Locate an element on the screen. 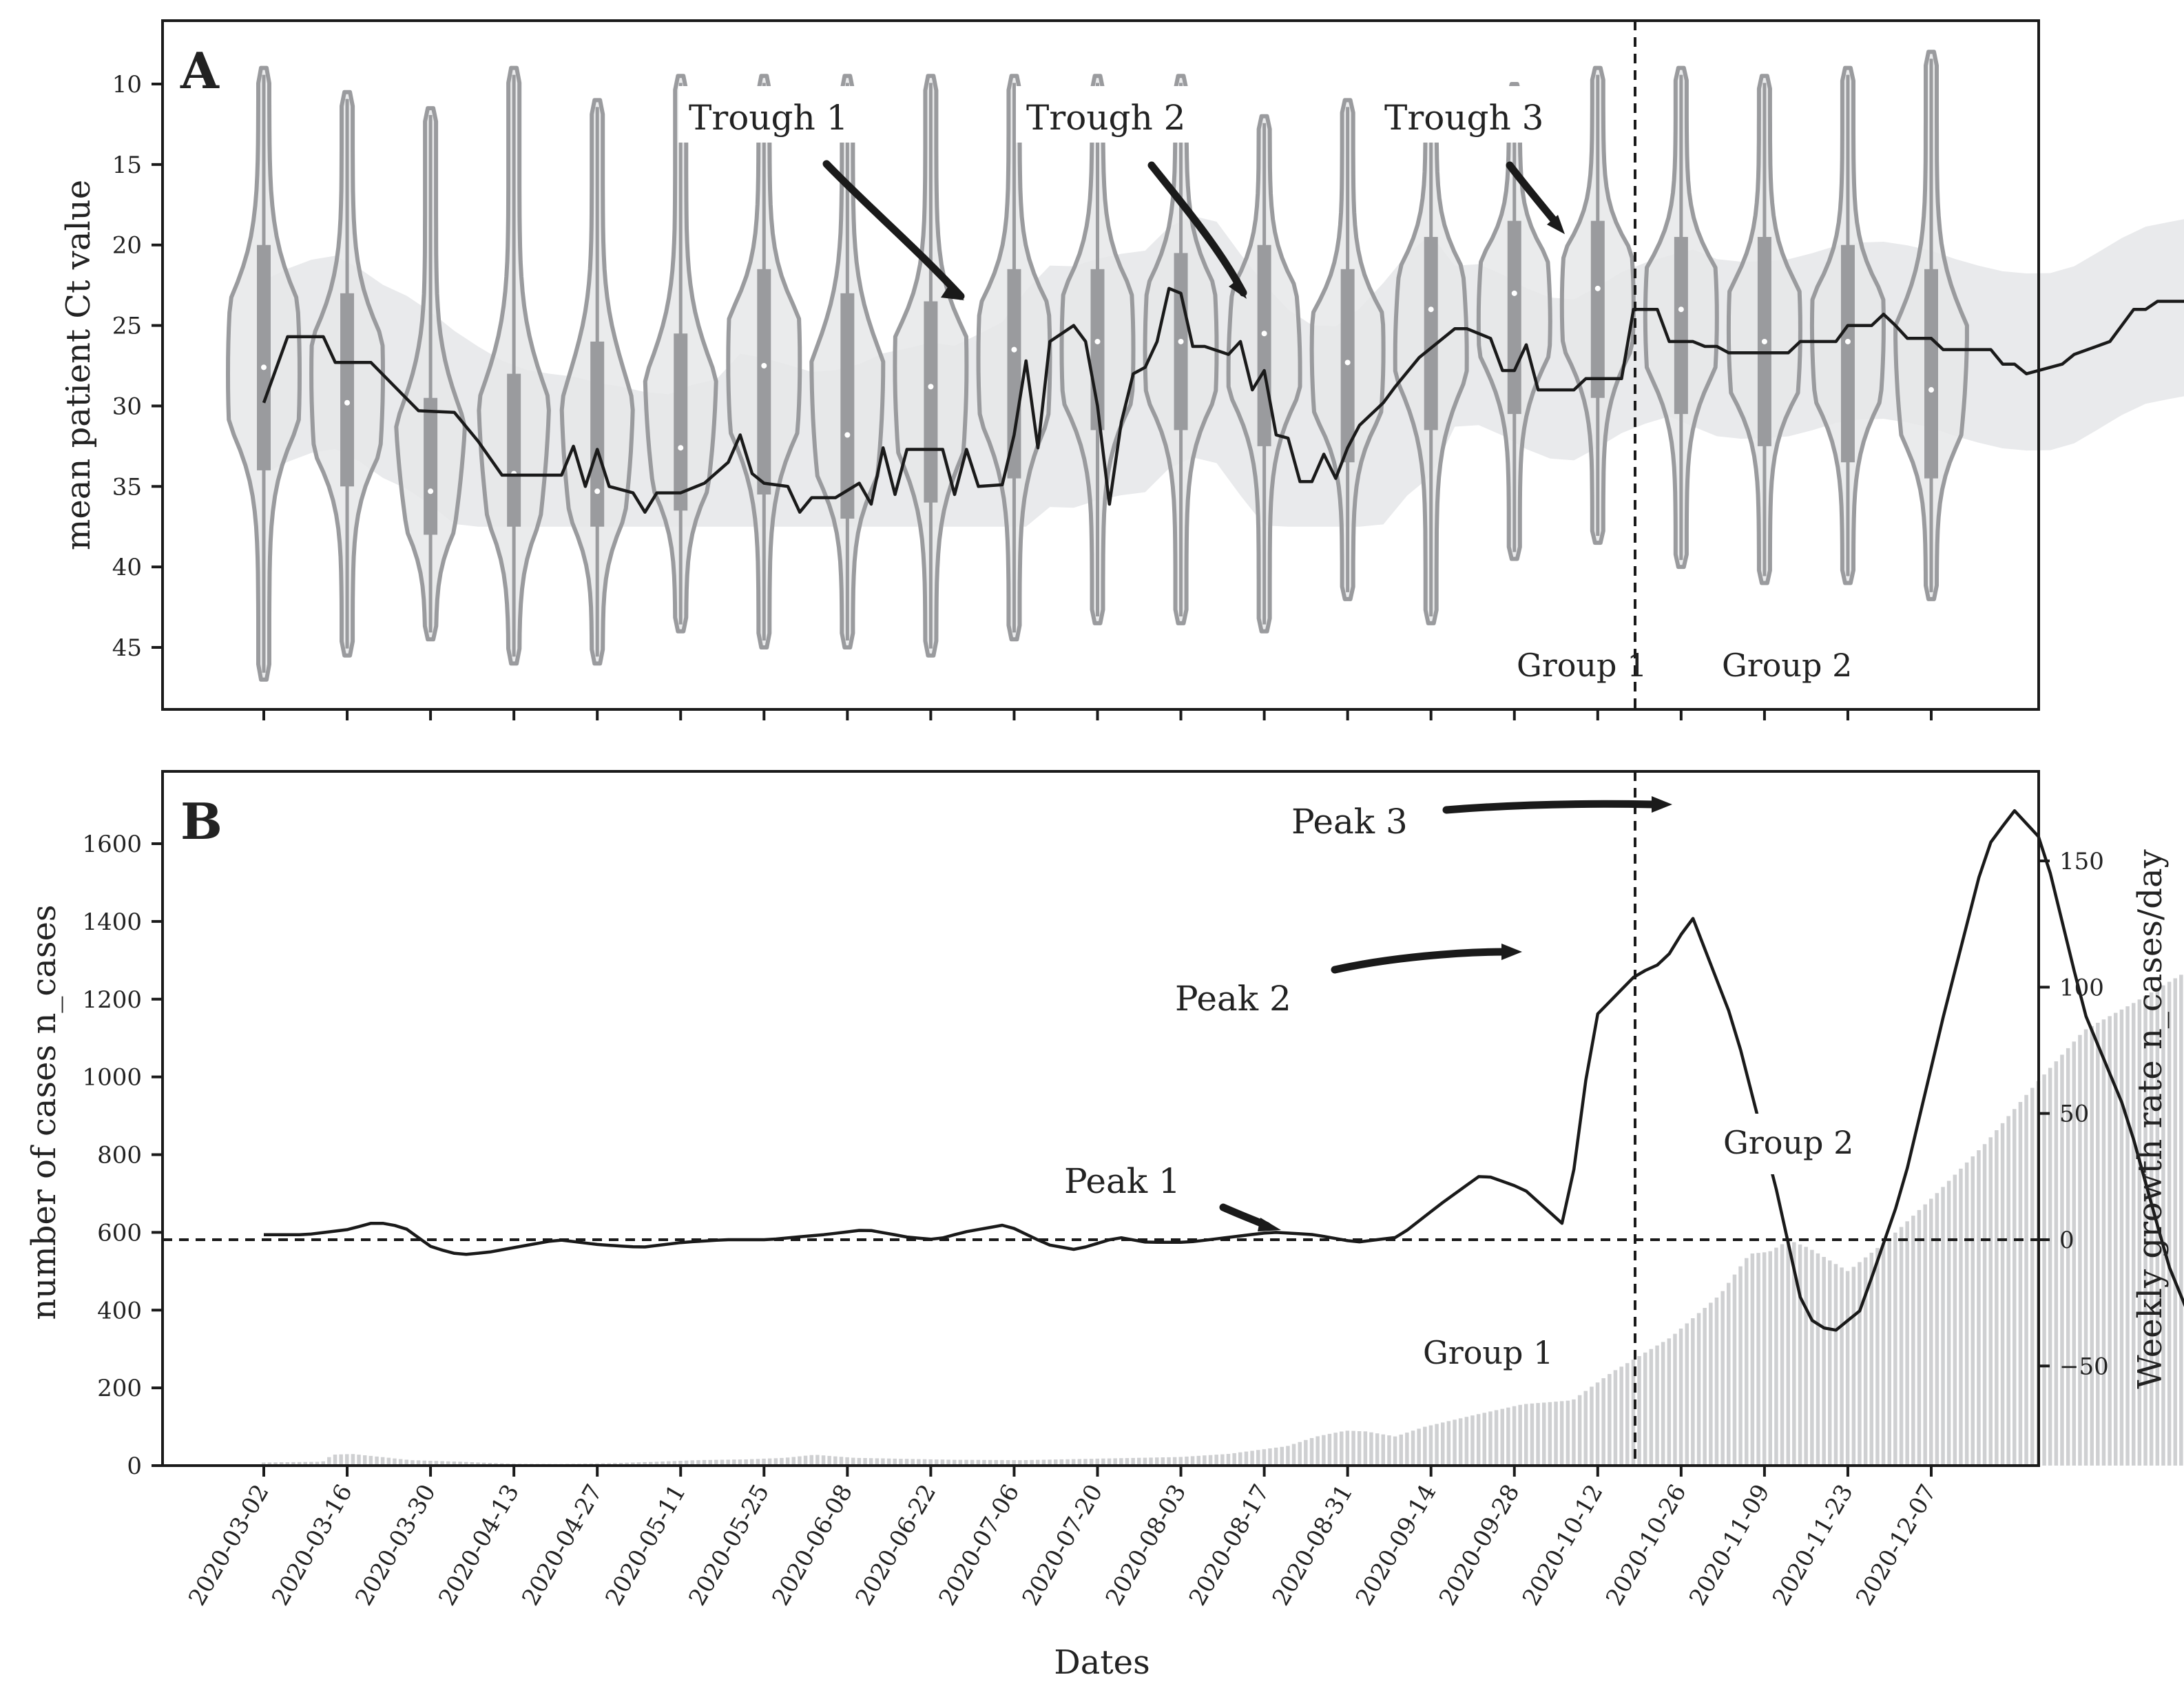 Image resolution: width=2184 pixels, height=1686 pixels. peak-2-arrowhead is located at coordinates (1511, 952).